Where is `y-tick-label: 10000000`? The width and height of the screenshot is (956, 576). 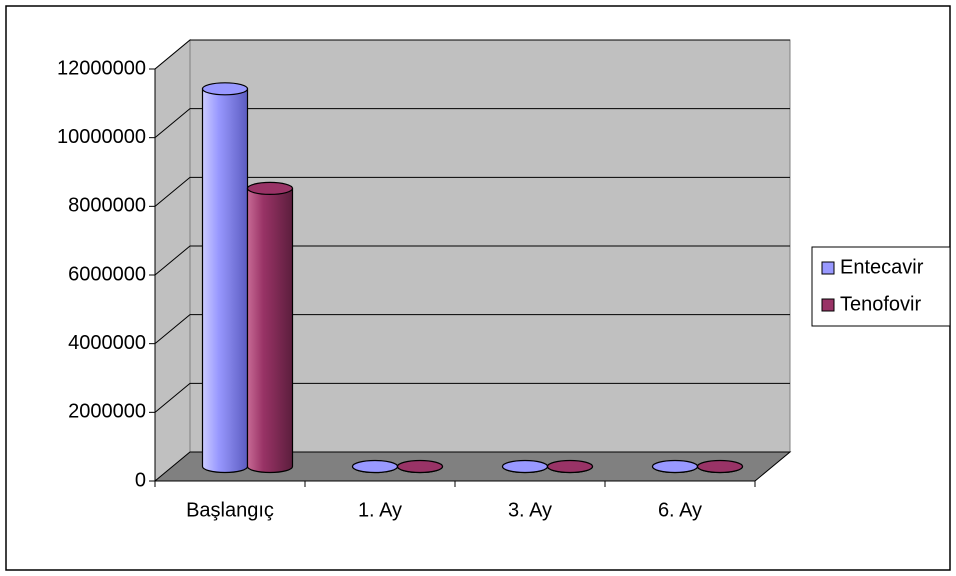
y-tick-label: 10000000 is located at coordinates (101, 137).